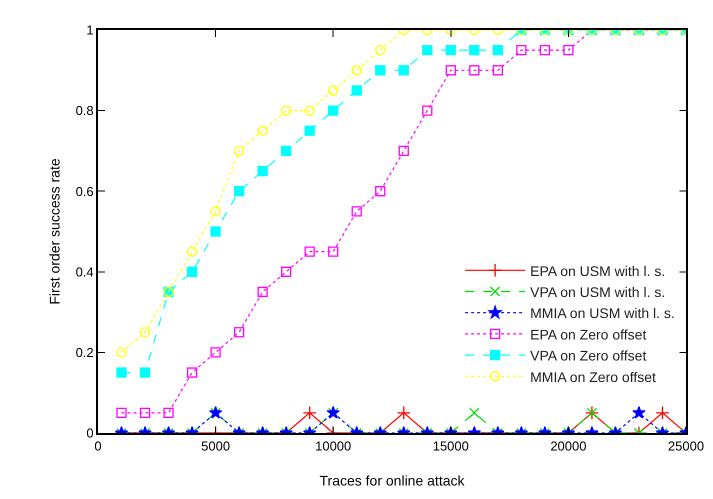 This screenshot has height=499, width=713. Describe the element at coordinates (85, 191) in the screenshot. I see `y-tick-label: 0.6` at that location.